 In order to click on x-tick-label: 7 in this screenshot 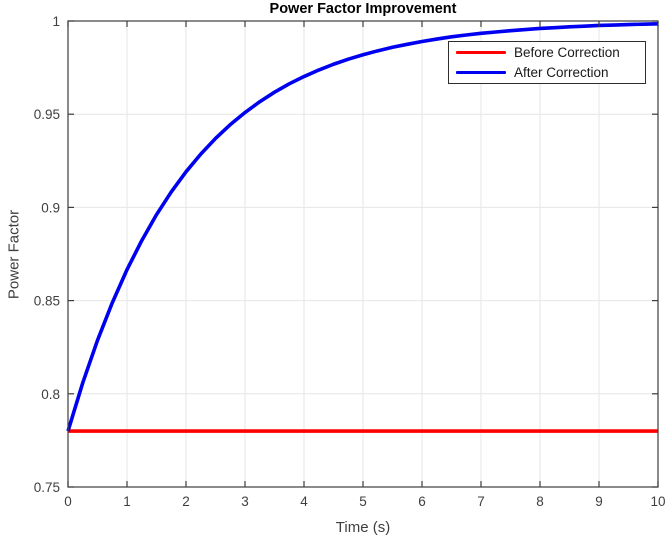, I will do `click(481, 501)`.